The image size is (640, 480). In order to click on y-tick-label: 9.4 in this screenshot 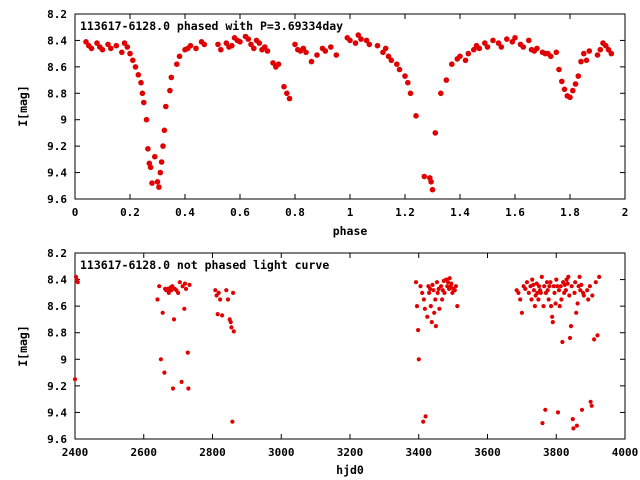, I will do `click(57, 412)`.